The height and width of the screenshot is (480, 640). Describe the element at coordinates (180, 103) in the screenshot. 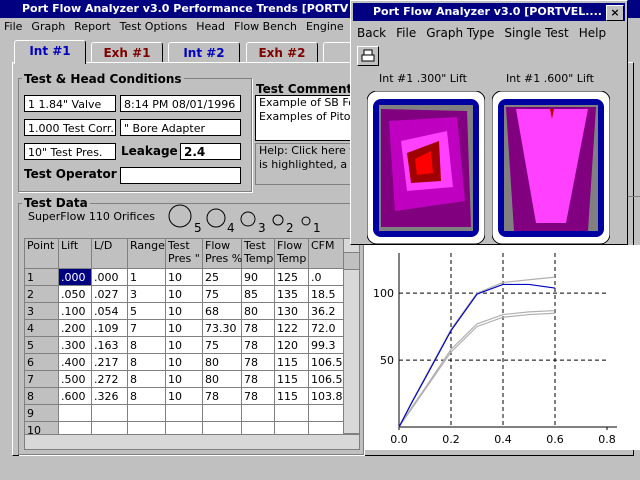

I see `datetime-field: 8:14 PM 08/01/1996` at that location.